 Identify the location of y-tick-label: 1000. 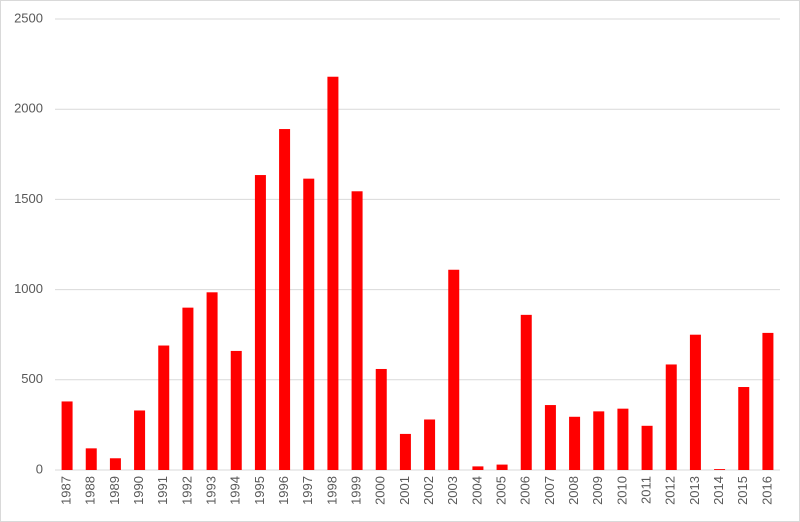
(28, 288).